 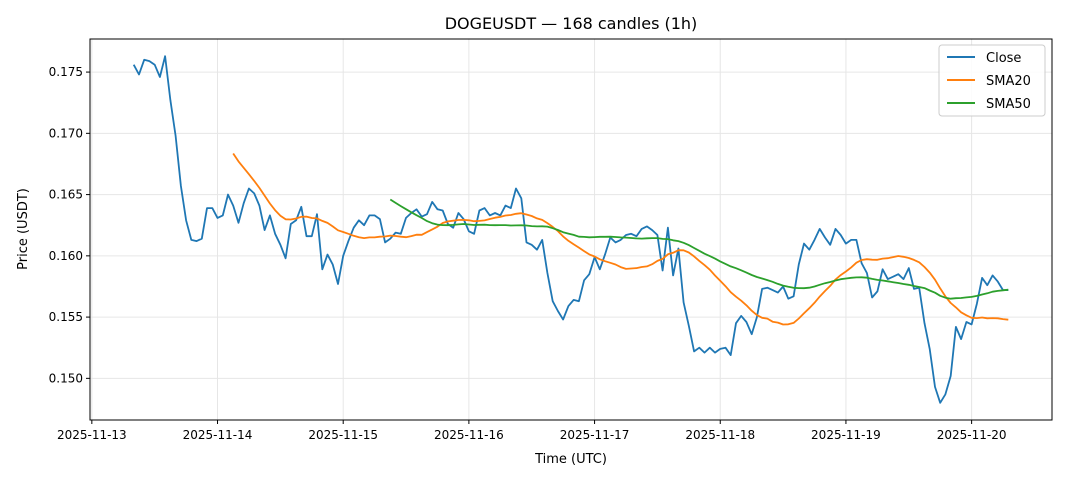 What do you see at coordinates (92, 435) in the screenshot?
I see `x-tick-label: 2025-11-13` at bounding box center [92, 435].